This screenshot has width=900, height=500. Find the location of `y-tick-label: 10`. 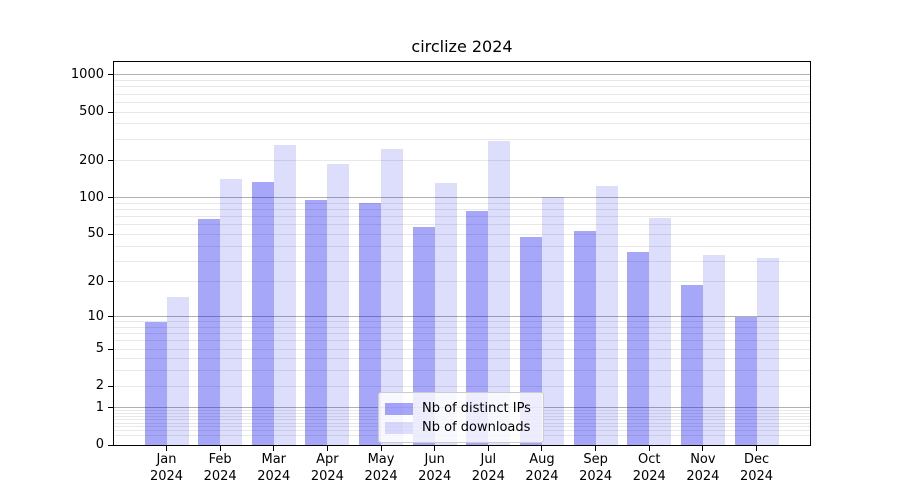

y-tick-label: 10 is located at coordinates (95, 316).